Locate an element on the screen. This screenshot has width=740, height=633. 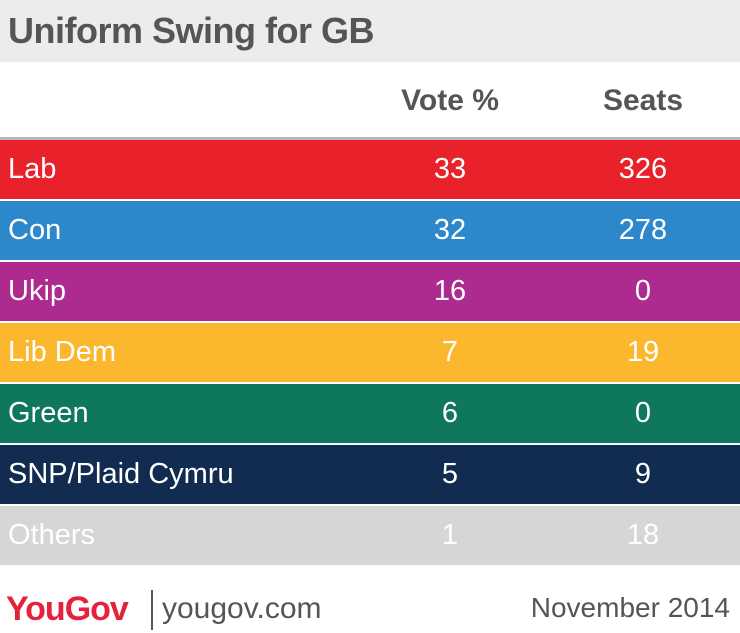
yougov-logo: YouGov is located at coordinates (67, 609).